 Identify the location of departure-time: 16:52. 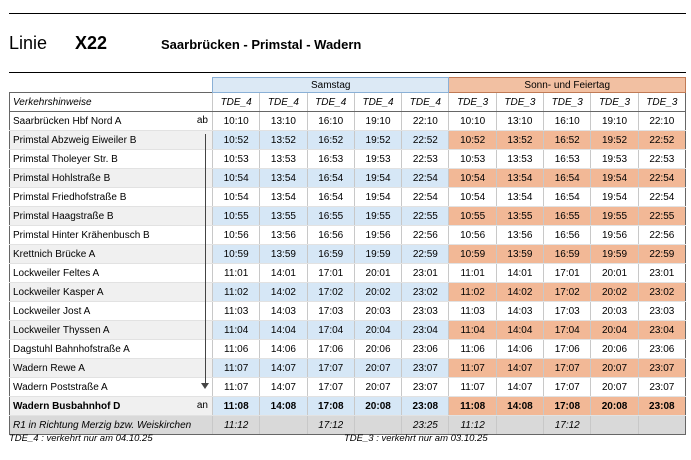
(567, 140).